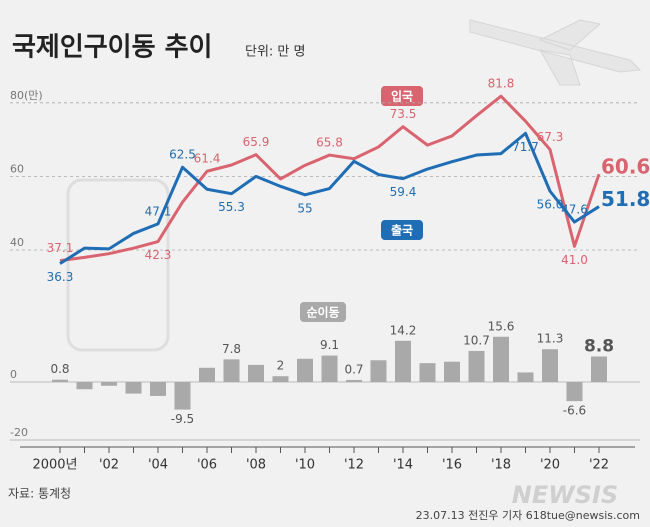 The width and height of the screenshot is (650, 527). I want to click on x-tick-label: '18, so click(501, 465).